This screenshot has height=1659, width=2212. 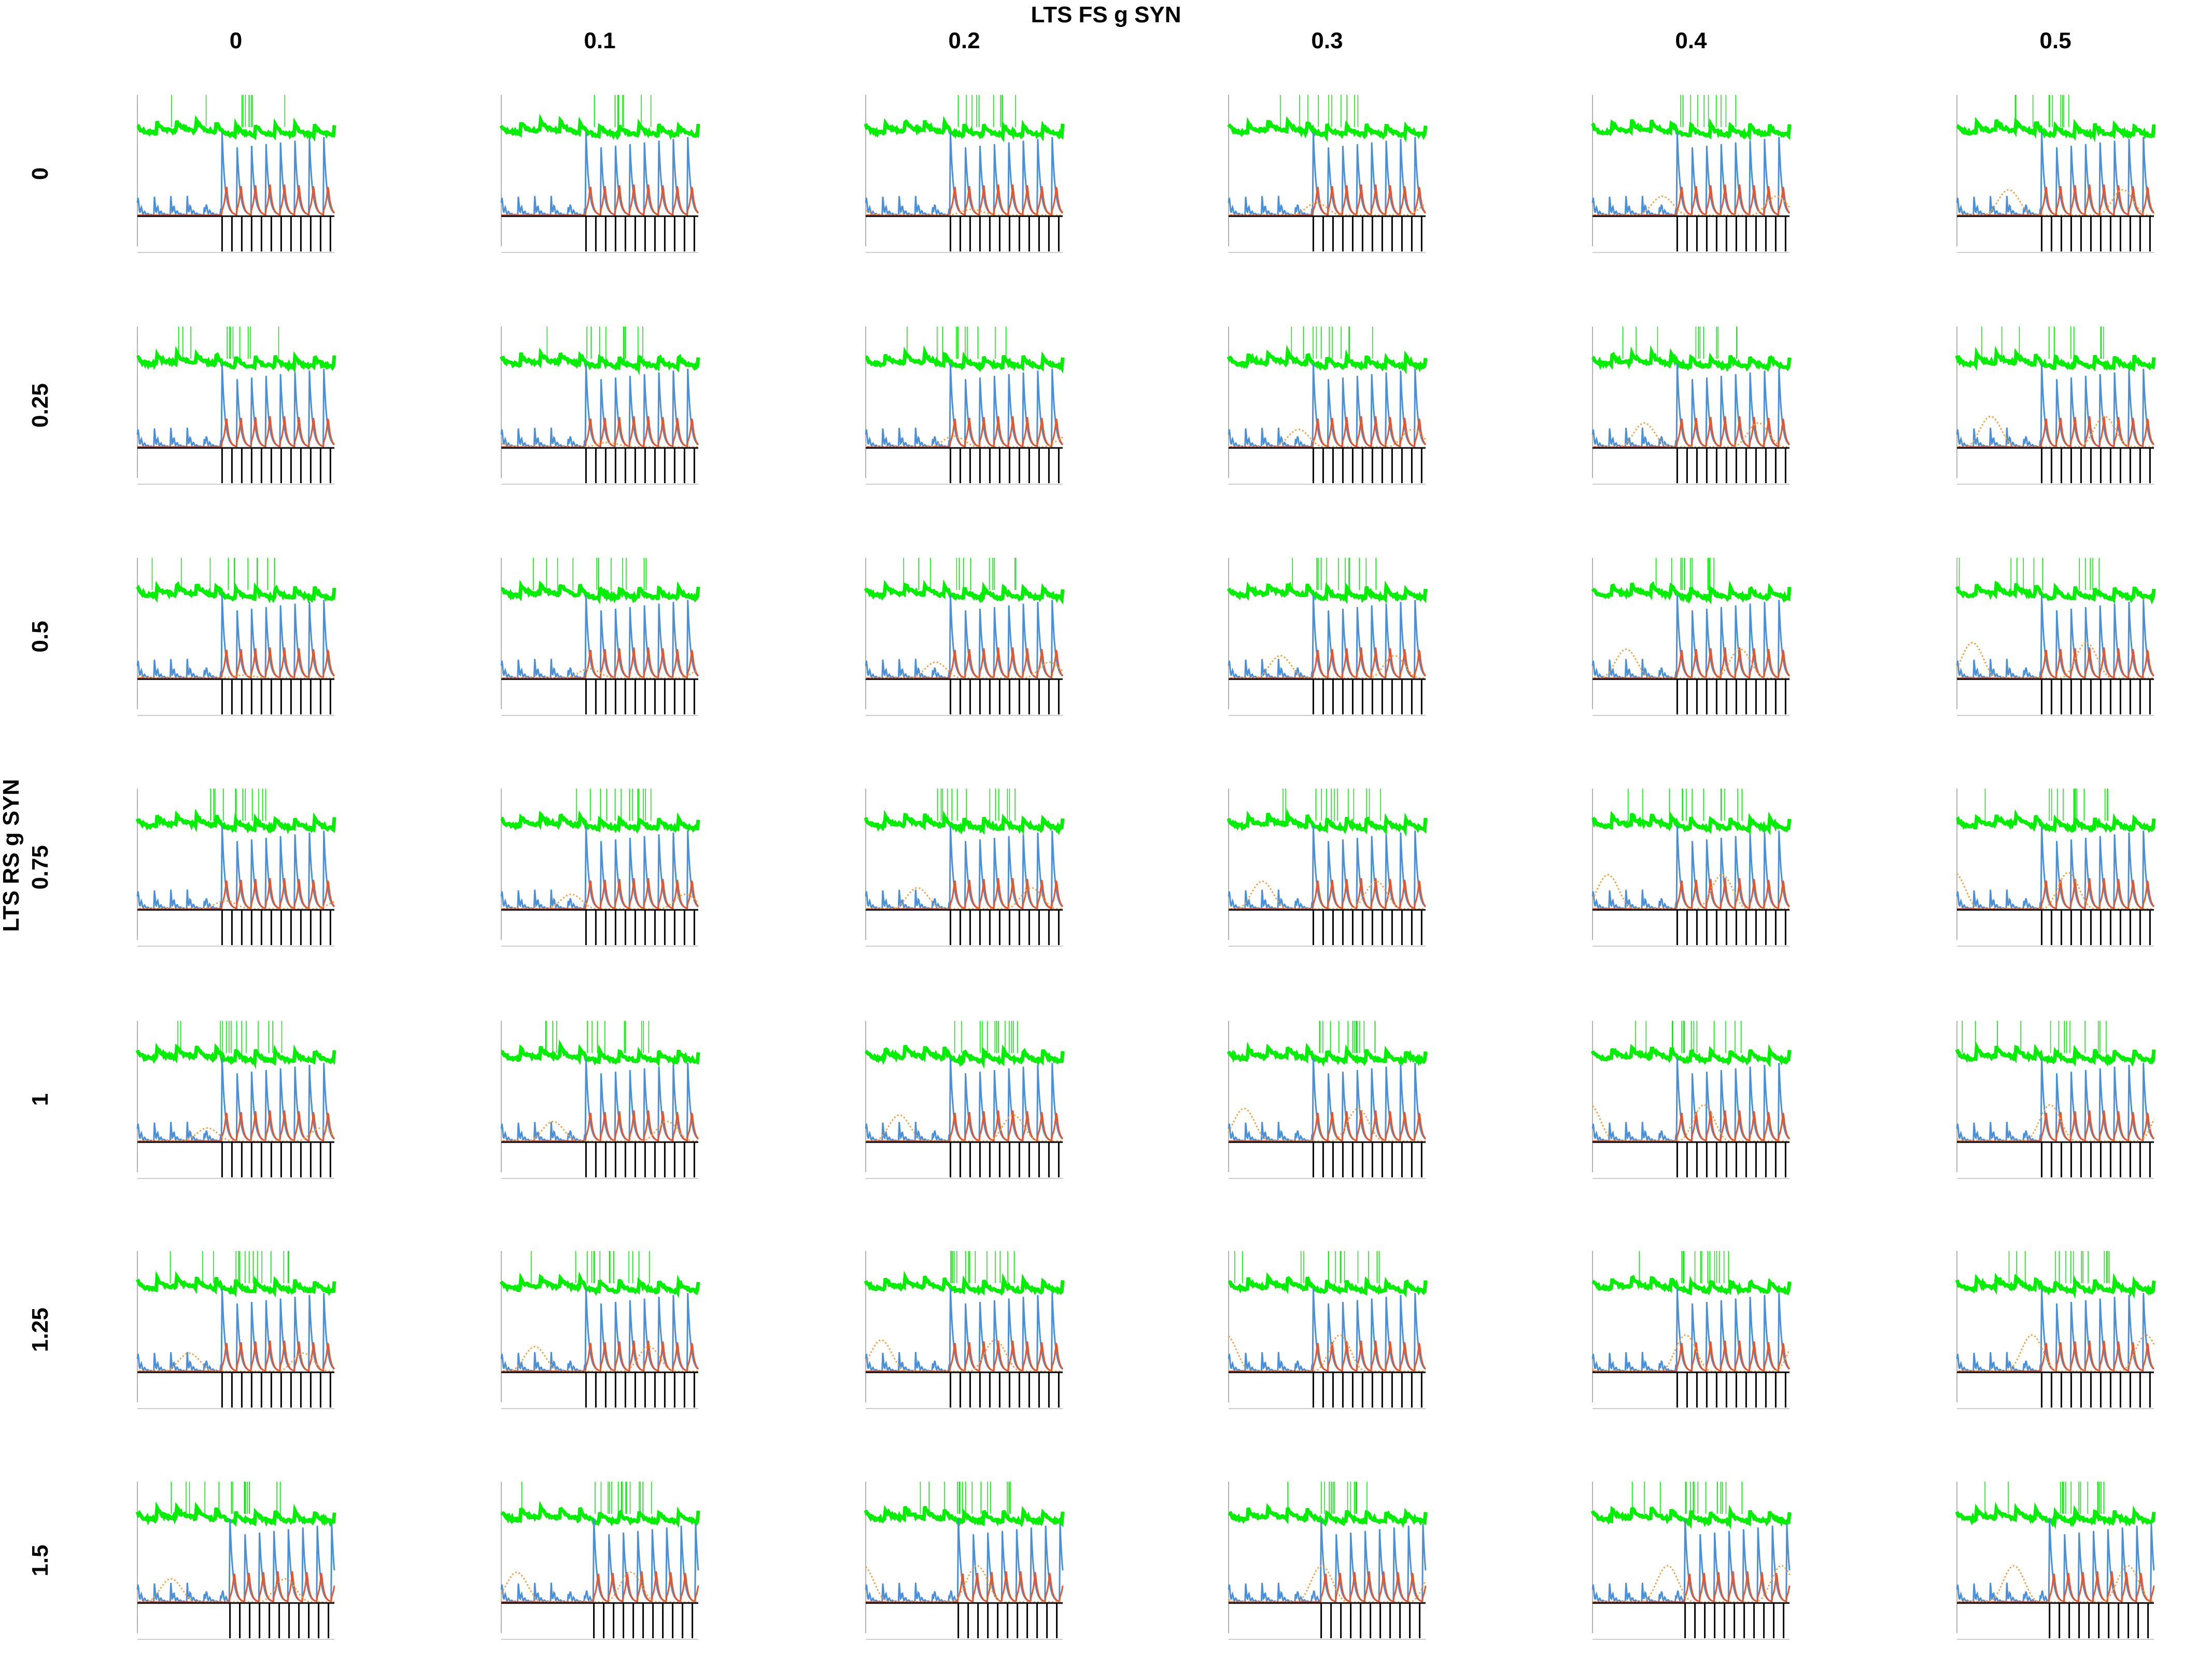 What do you see at coordinates (964, 40) in the screenshot?
I see `column-label: 0.2` at bounding box center [964, 40].